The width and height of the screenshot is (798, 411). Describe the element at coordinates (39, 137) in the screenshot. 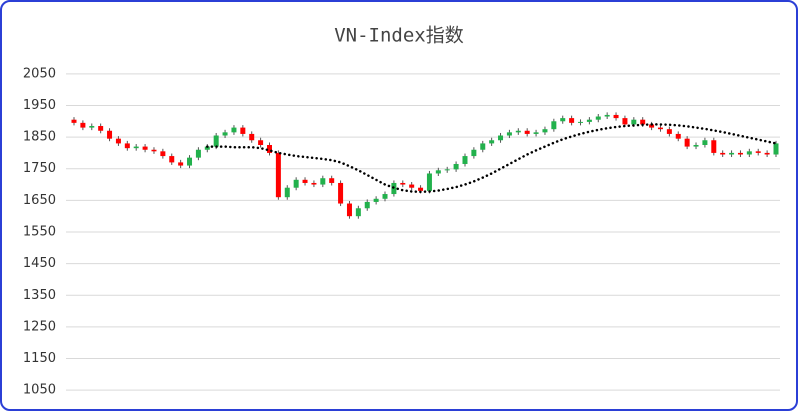

I see `y-tick-label: 1850` at that location.